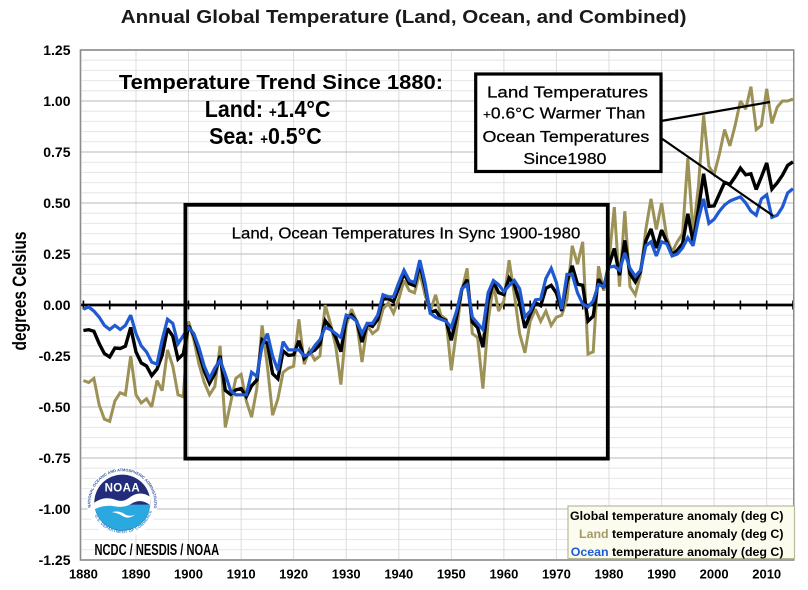 The image size is (808, 590). What do you see at coordinates (56, 101) in the screenshot?
I see `svg-text: 1.00` at bounding box center [56, 101].